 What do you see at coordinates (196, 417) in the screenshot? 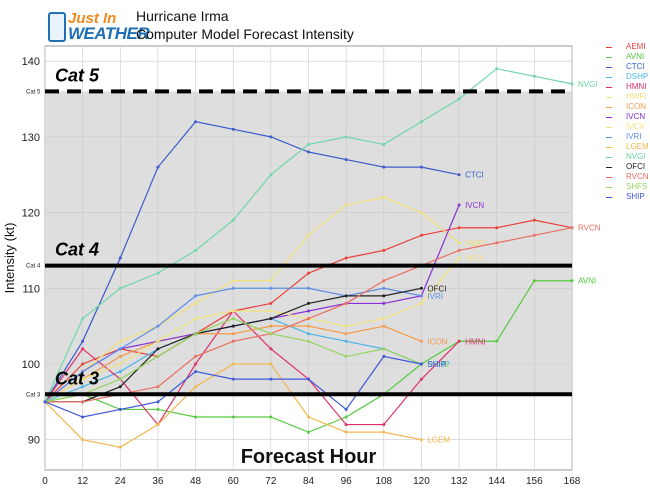
I see `data-point-avni` at bounding box center [196, 417].